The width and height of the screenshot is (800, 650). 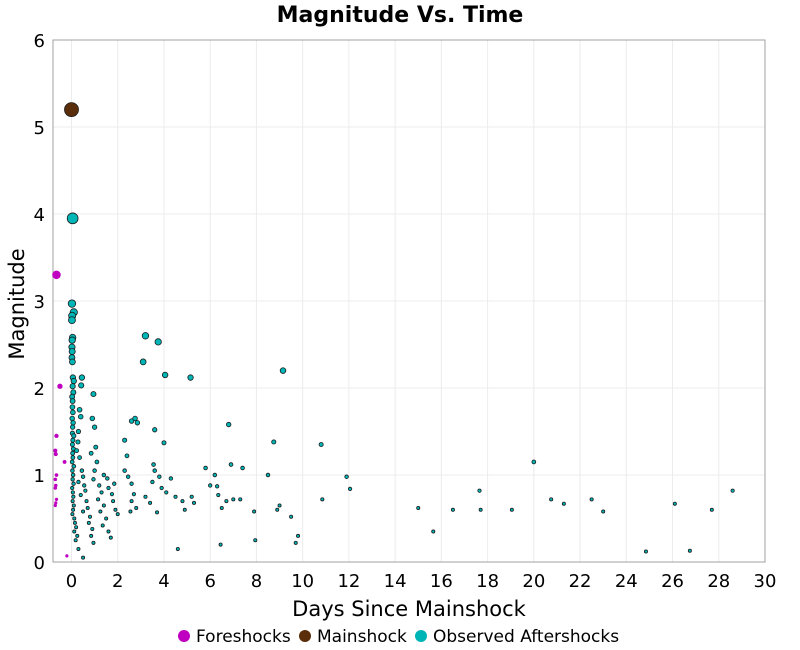 What do you see at coordinates (39, 302) in the screenshot?
I see `y-tick-label: 3` at bounding box center [39, 302].